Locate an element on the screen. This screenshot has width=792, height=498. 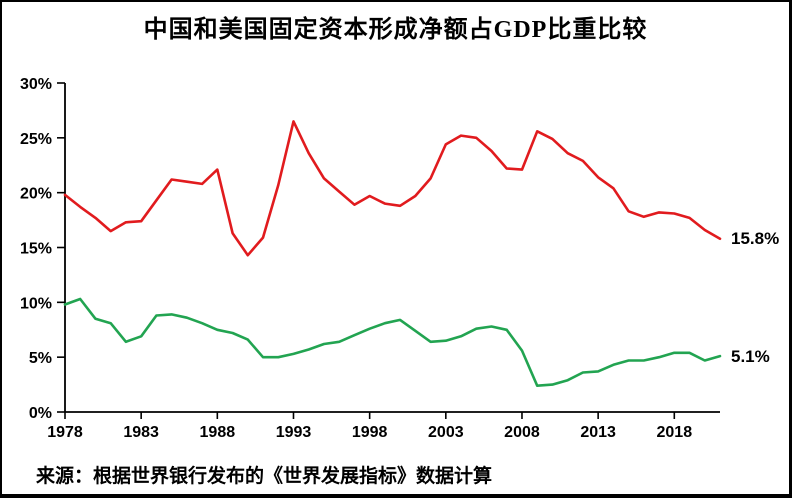
x-axis-tick-label: 1998 is located at coordinates (370, 432).